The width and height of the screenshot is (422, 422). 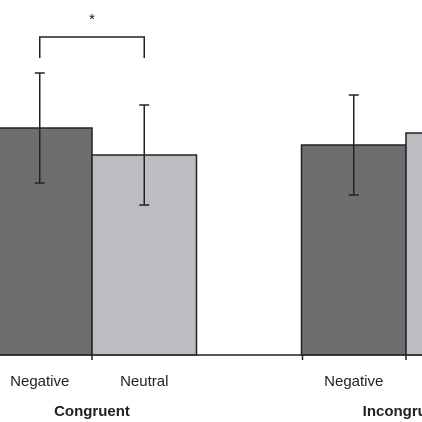 I want to click on bar-label: Neutral, so click(x=144, y=381).